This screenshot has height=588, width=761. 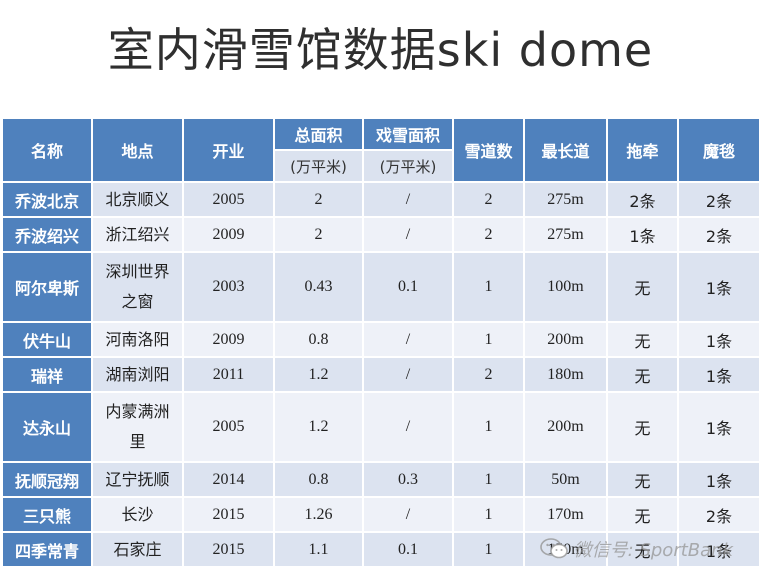 I want to click on header-name: 名称, so click(x=47, y=150).